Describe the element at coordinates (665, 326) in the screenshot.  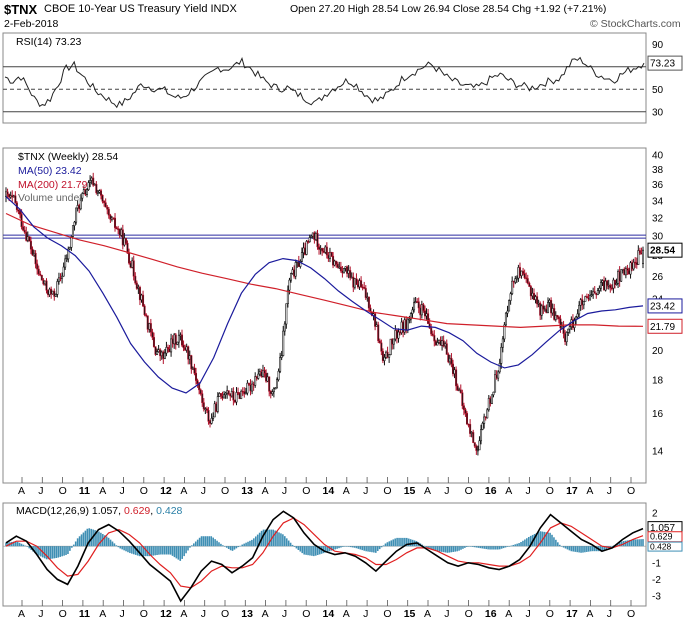
I see `ma200-last-box` at that location.